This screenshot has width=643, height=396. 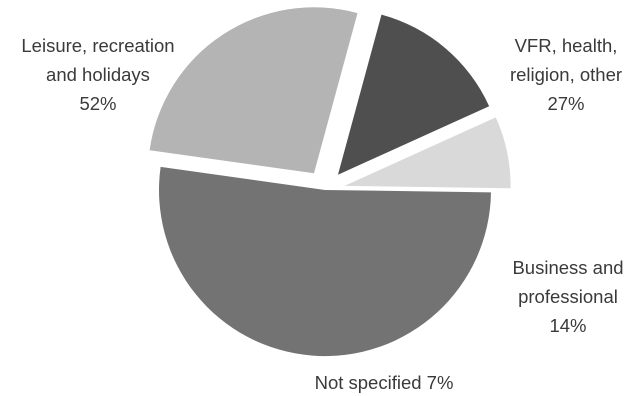 What do you see at coordinates (97, 45) in the screenshot?
I see `pie-label-line: Leisure, recreation` at bounding box center [97, 45].